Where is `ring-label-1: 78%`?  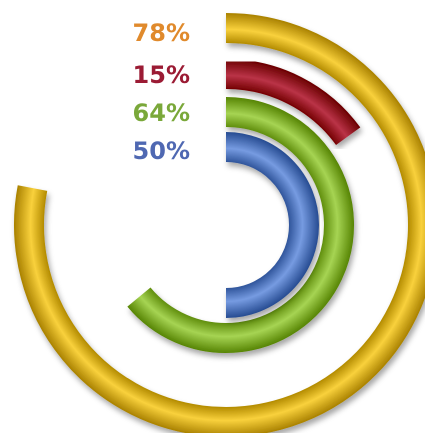
ring-label-1: 78% is located at coordinates (161, 33).